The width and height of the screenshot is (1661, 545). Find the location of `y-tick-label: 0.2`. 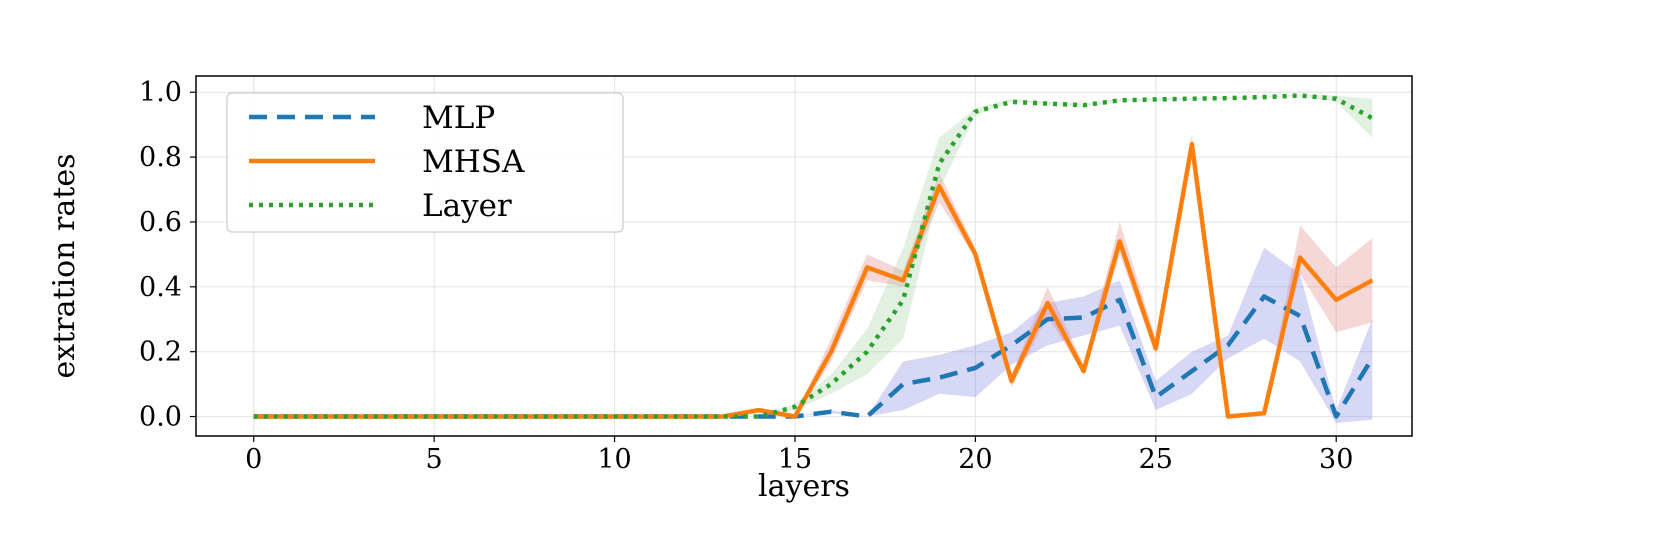

y-tick-label: 0.2 is located at coordinates (160, 352).